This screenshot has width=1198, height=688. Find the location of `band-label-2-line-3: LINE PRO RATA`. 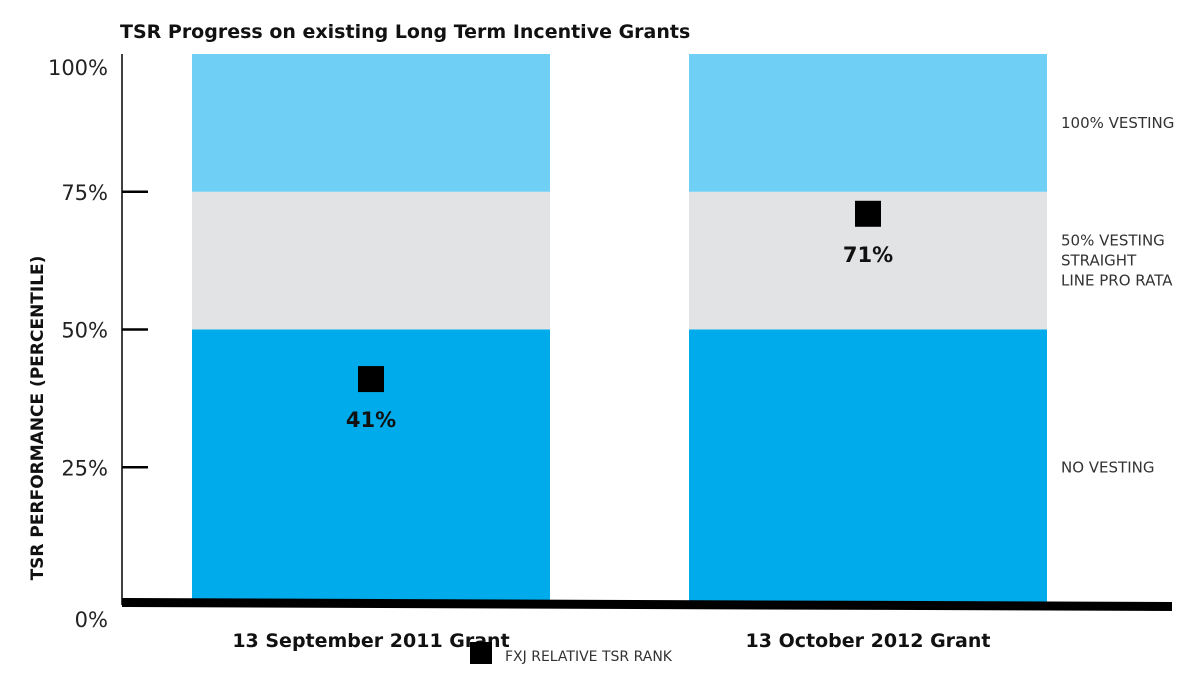

band-label-2-line-3: LINE PRO RATA is located at coordinates (1117, 281).